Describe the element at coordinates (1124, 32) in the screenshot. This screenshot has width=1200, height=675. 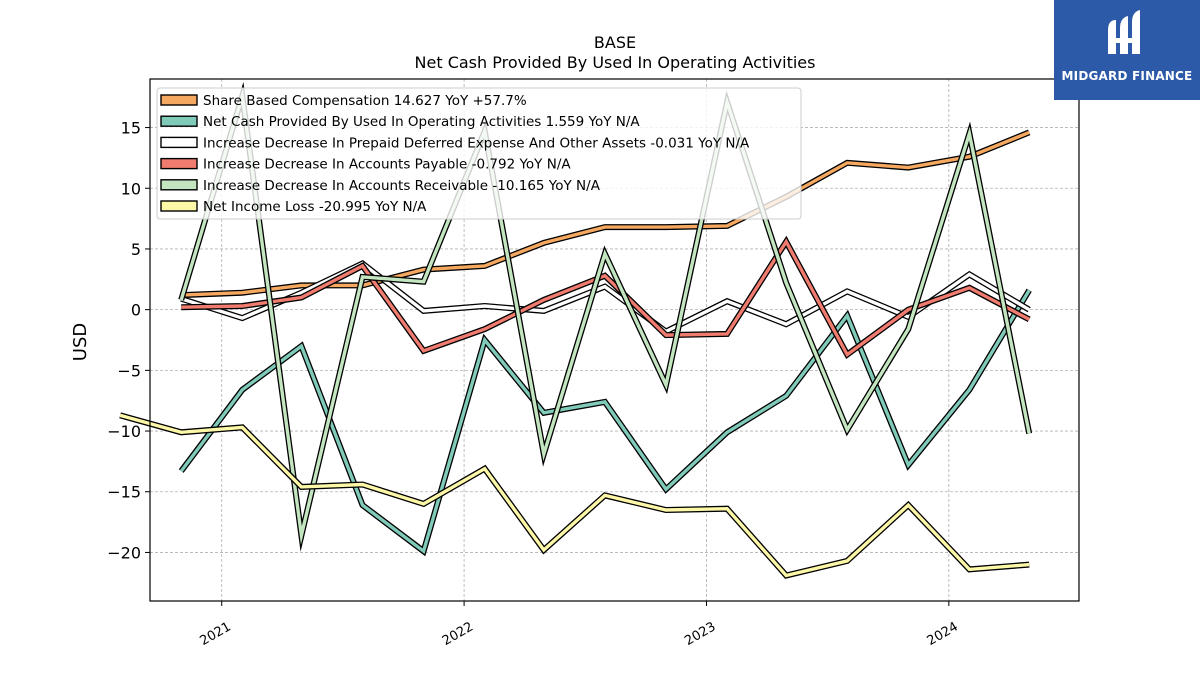
I see `logo-mark-icon` at that location.